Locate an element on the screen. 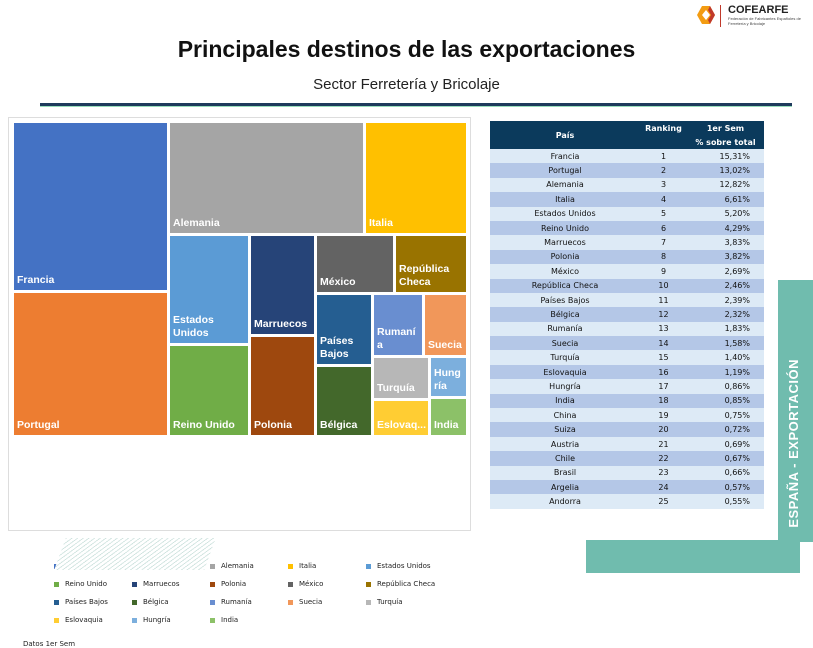 Image resolution: width=813 pixels, height=648 pixels. table-row: Brasil 23 0,66% is located at coordinates (627, 472).